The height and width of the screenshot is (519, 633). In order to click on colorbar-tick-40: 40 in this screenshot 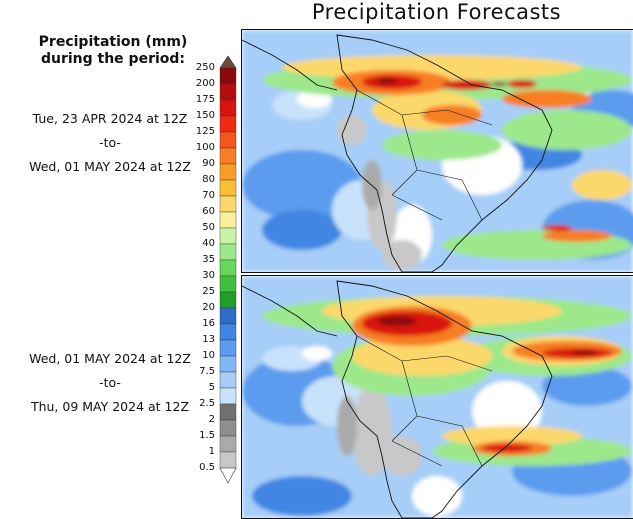, I will do `click(208, 243)`.